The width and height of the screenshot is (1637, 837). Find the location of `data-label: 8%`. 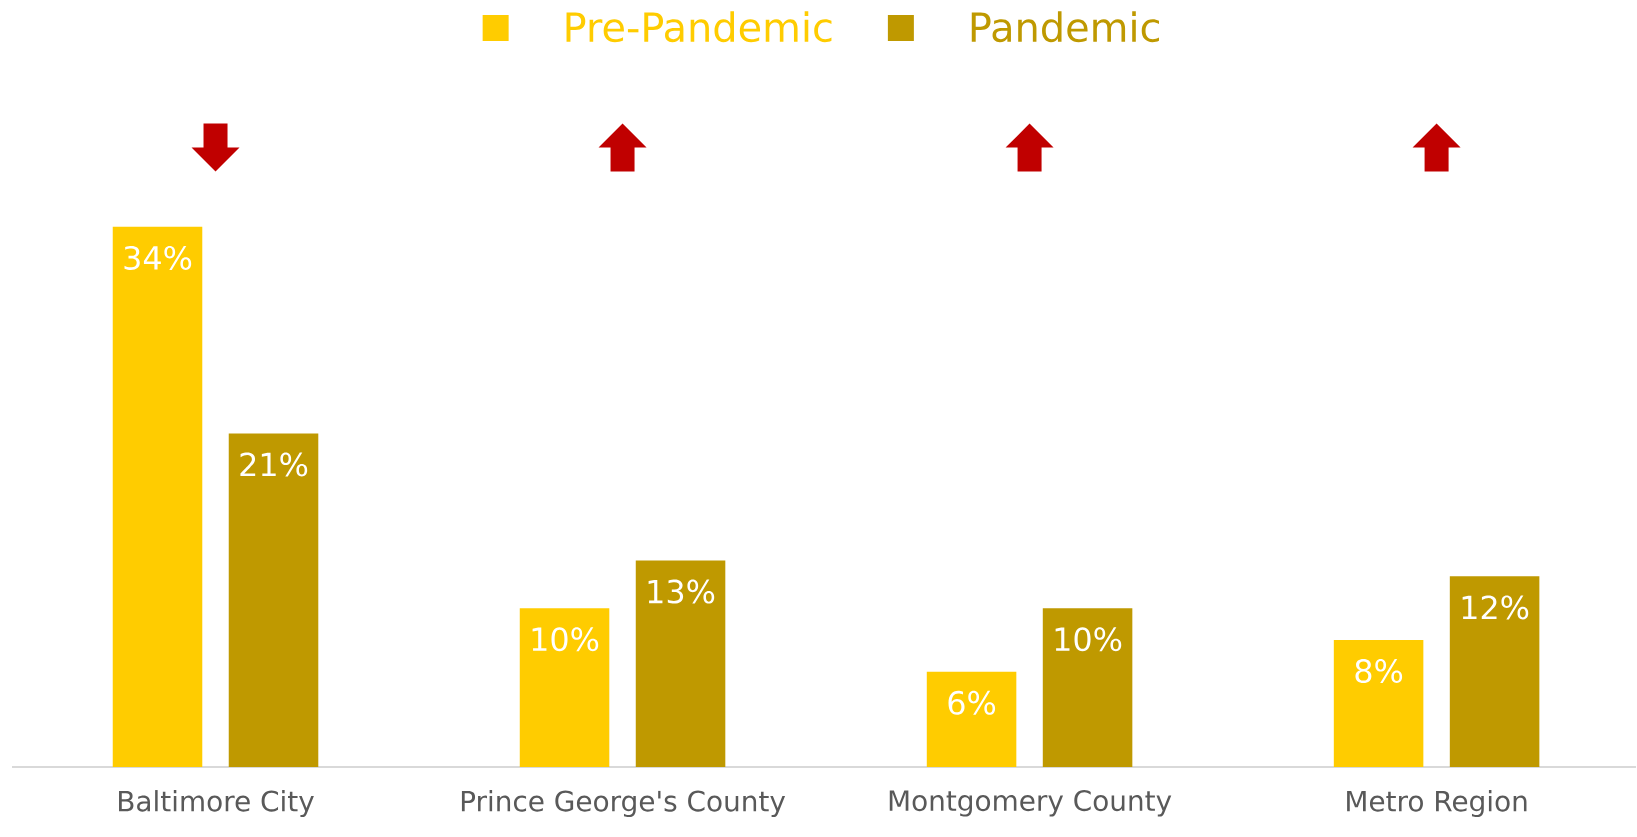

data-label: 8% is located at coordinates (1379, 671).